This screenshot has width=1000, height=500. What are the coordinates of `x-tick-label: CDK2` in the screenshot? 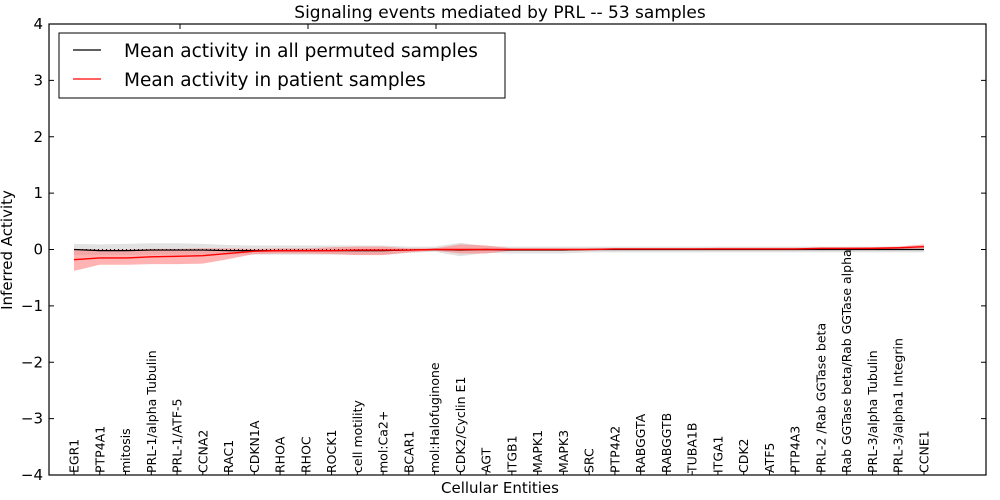 It's located at (743, 455).